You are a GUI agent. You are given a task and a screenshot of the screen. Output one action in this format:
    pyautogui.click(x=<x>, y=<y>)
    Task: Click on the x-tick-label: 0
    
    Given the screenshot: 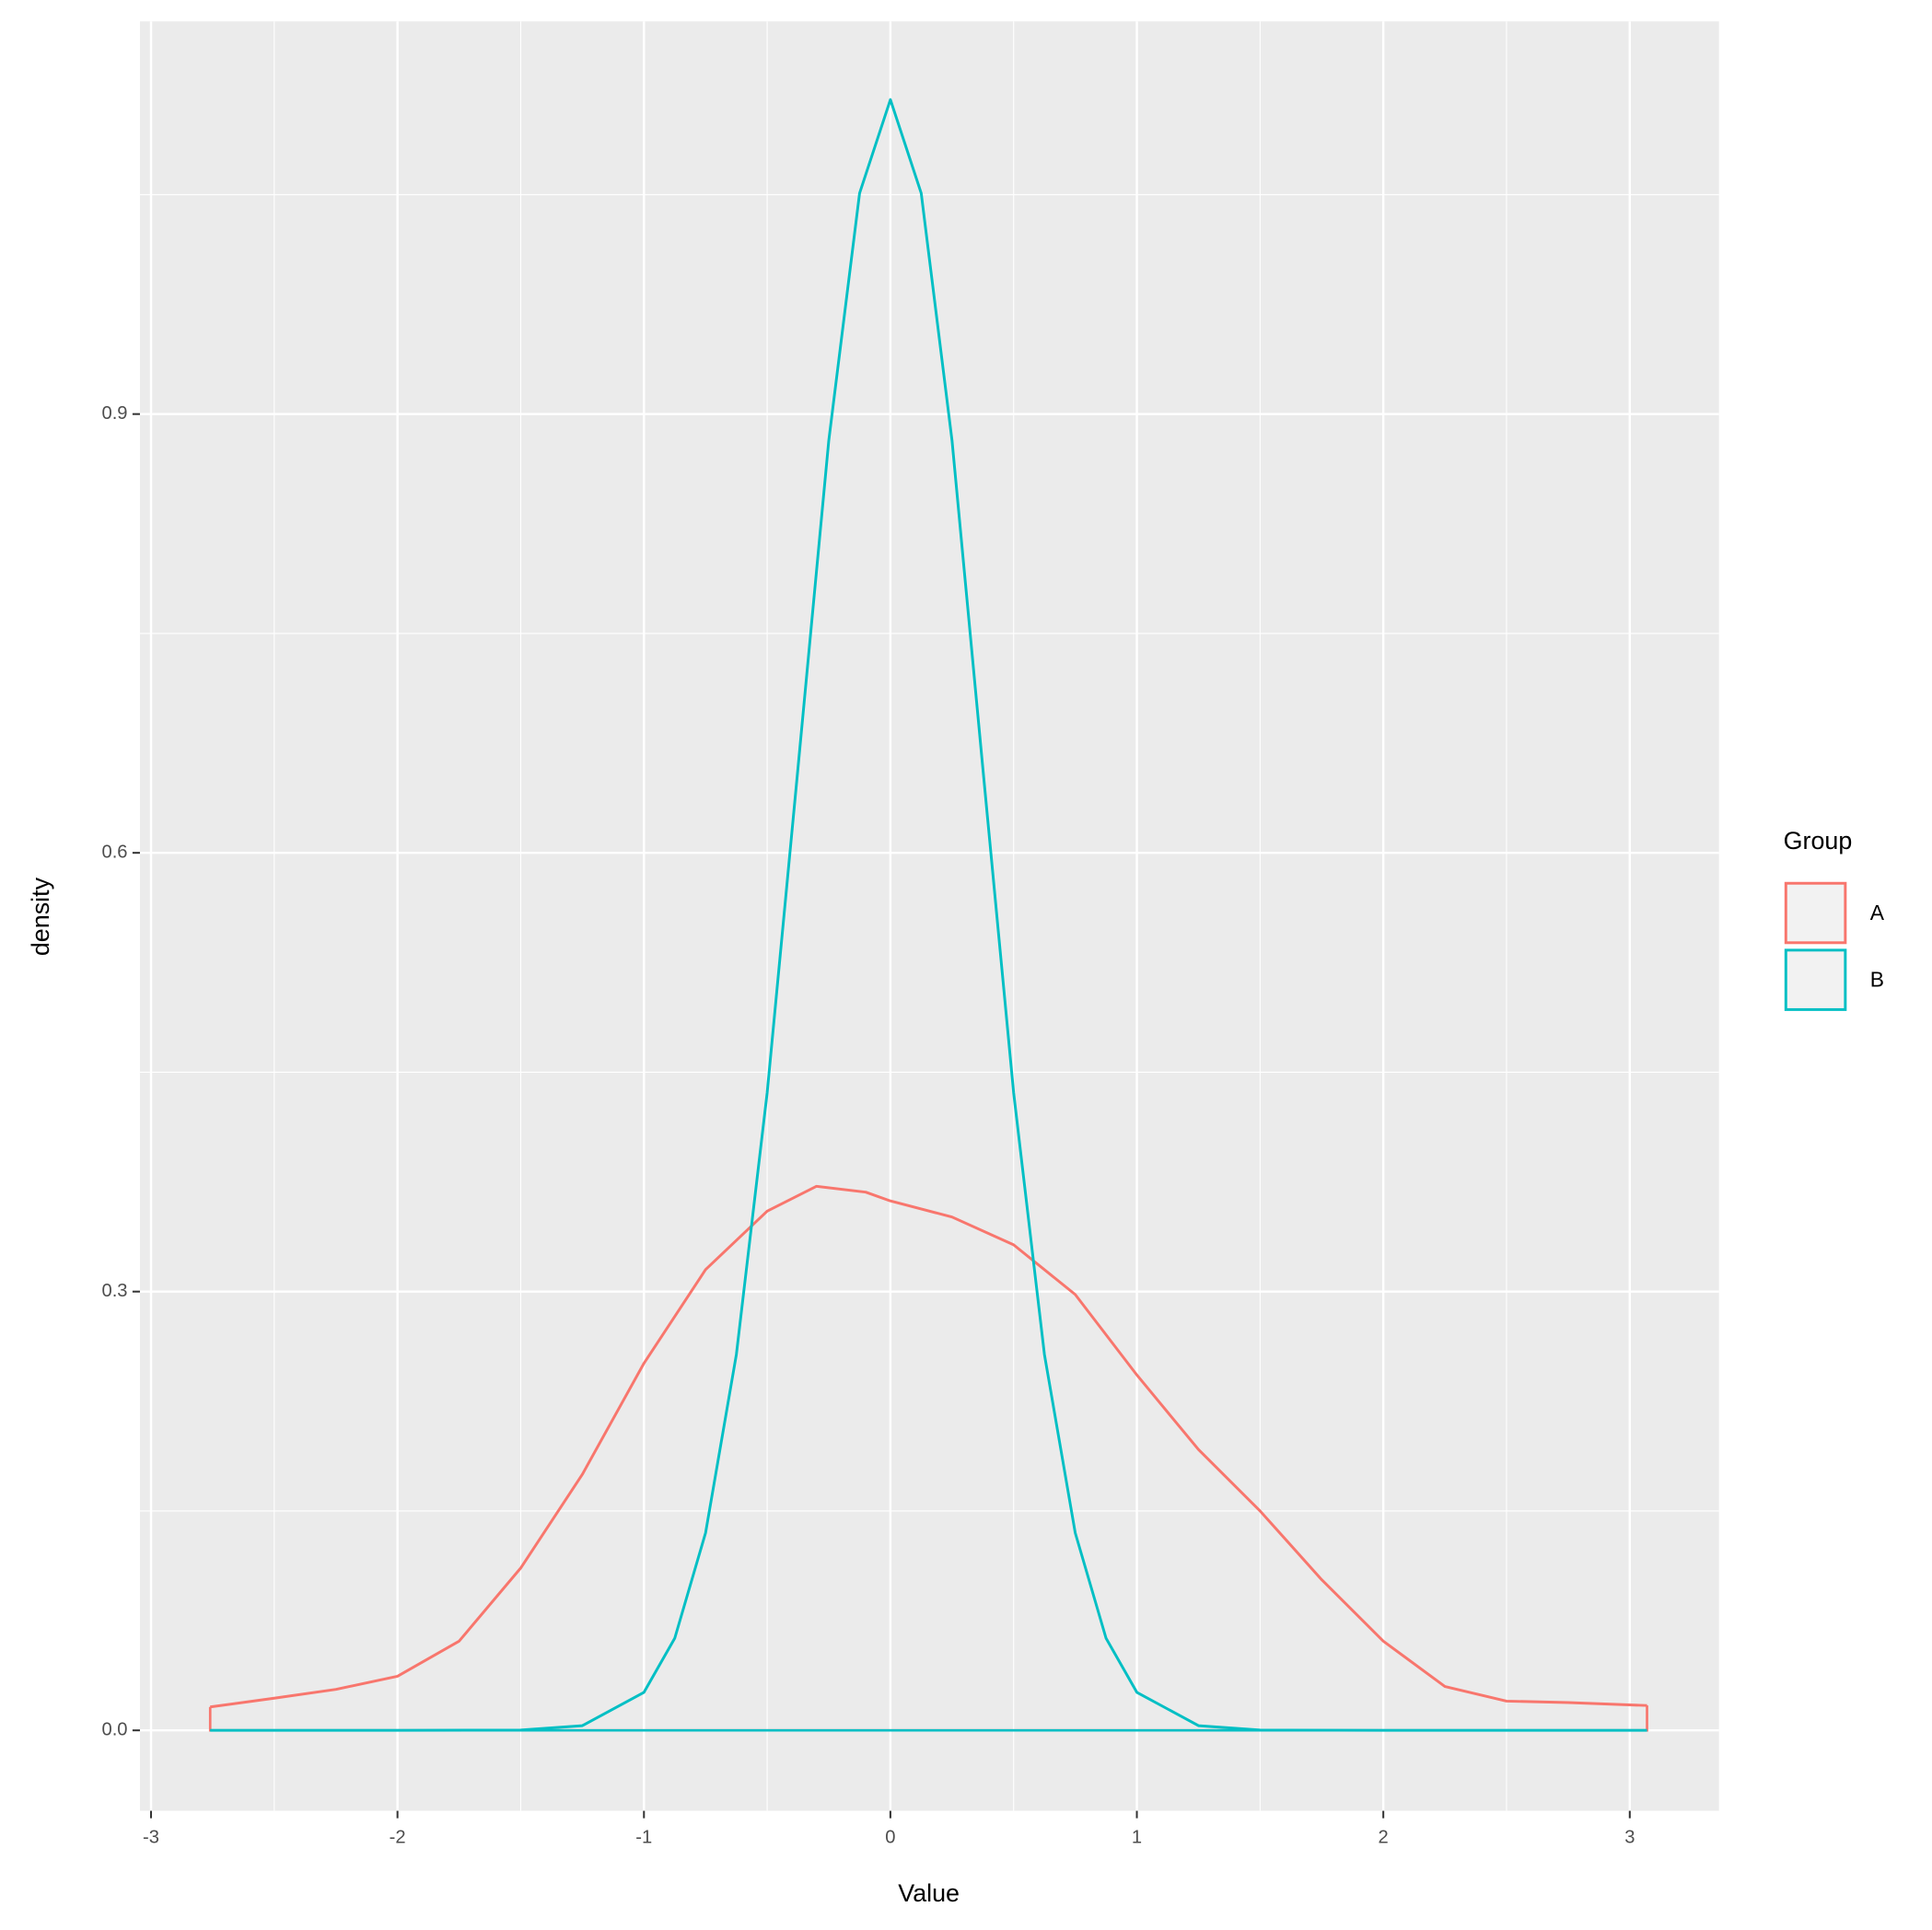 What is the action you would take?
    pyautogui.click(x=890, y=1837)
    